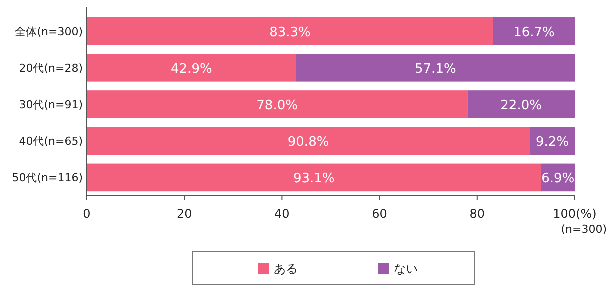 The width and height of the screenshot is (612, 290). Describe the element at coordinates (553, 142) in the screenshot. I see `data-label: 9.2%` at that location.